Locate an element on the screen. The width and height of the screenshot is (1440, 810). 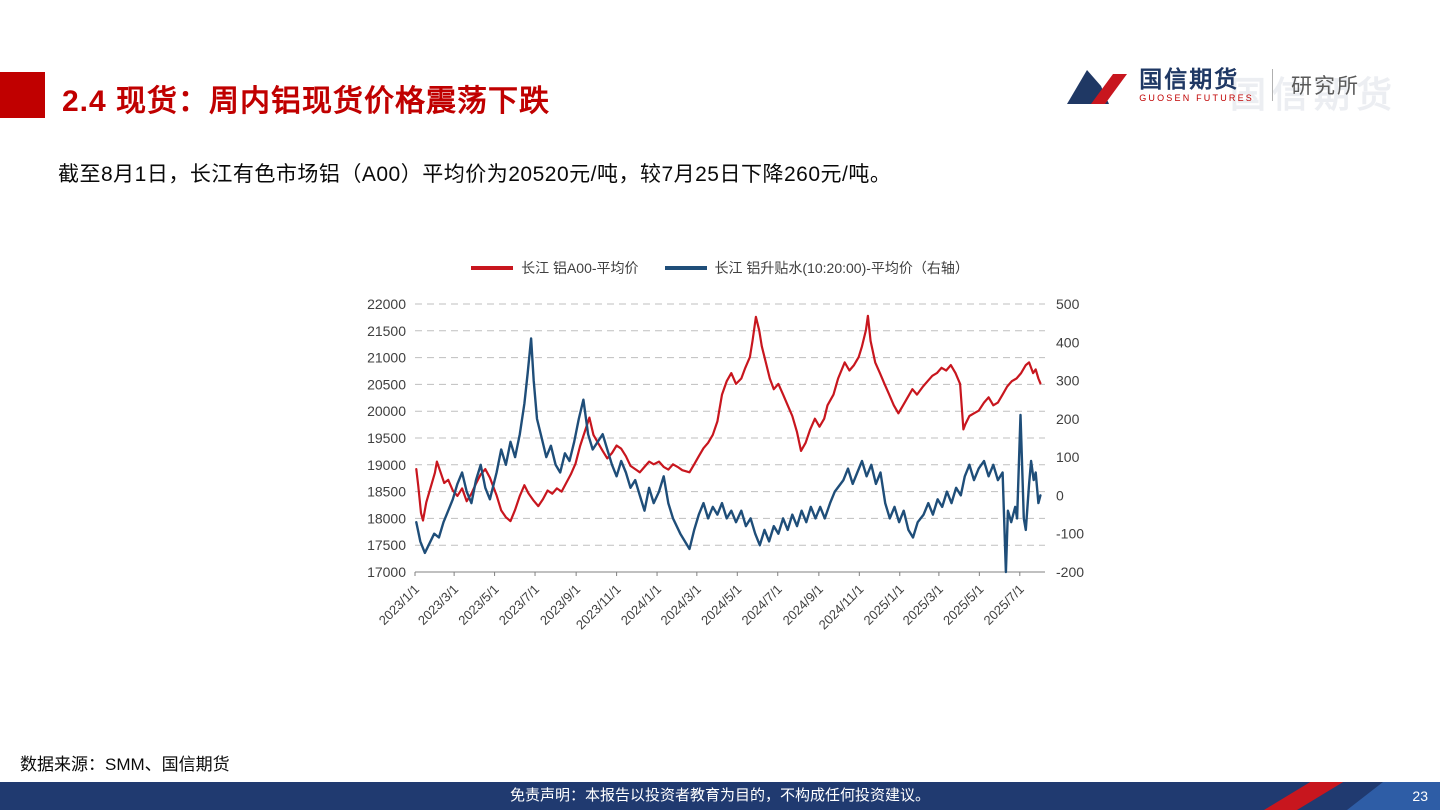
svg-text: 2023/7/1 is located at coordinates (519, 605).